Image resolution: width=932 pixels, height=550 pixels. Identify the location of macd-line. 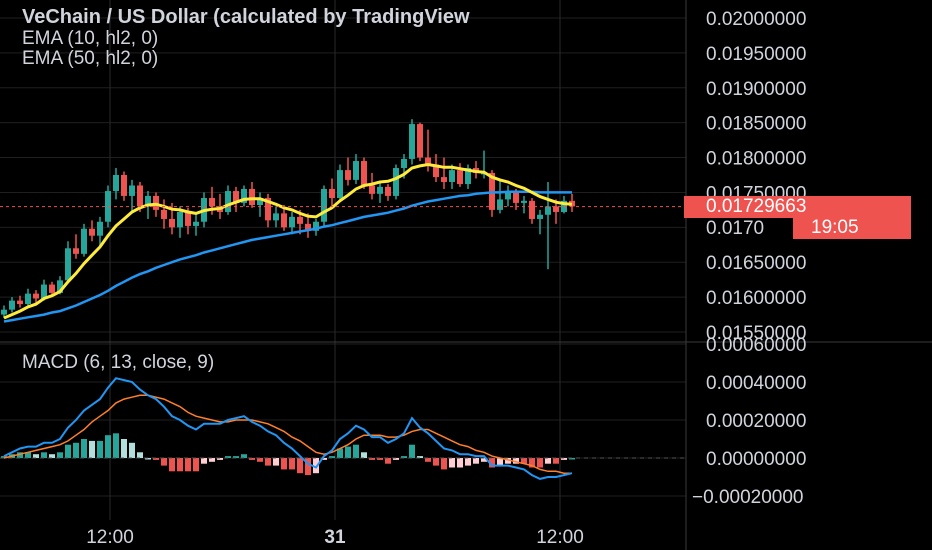
(288, 428).